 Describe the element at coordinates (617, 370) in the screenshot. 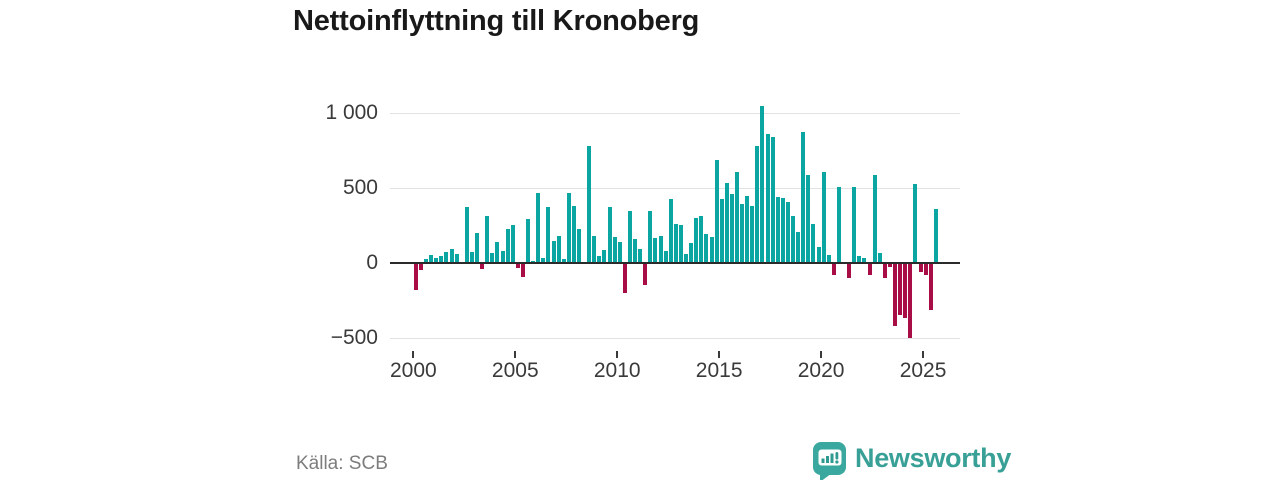

I see `x-tick-label: 2010` at that location.